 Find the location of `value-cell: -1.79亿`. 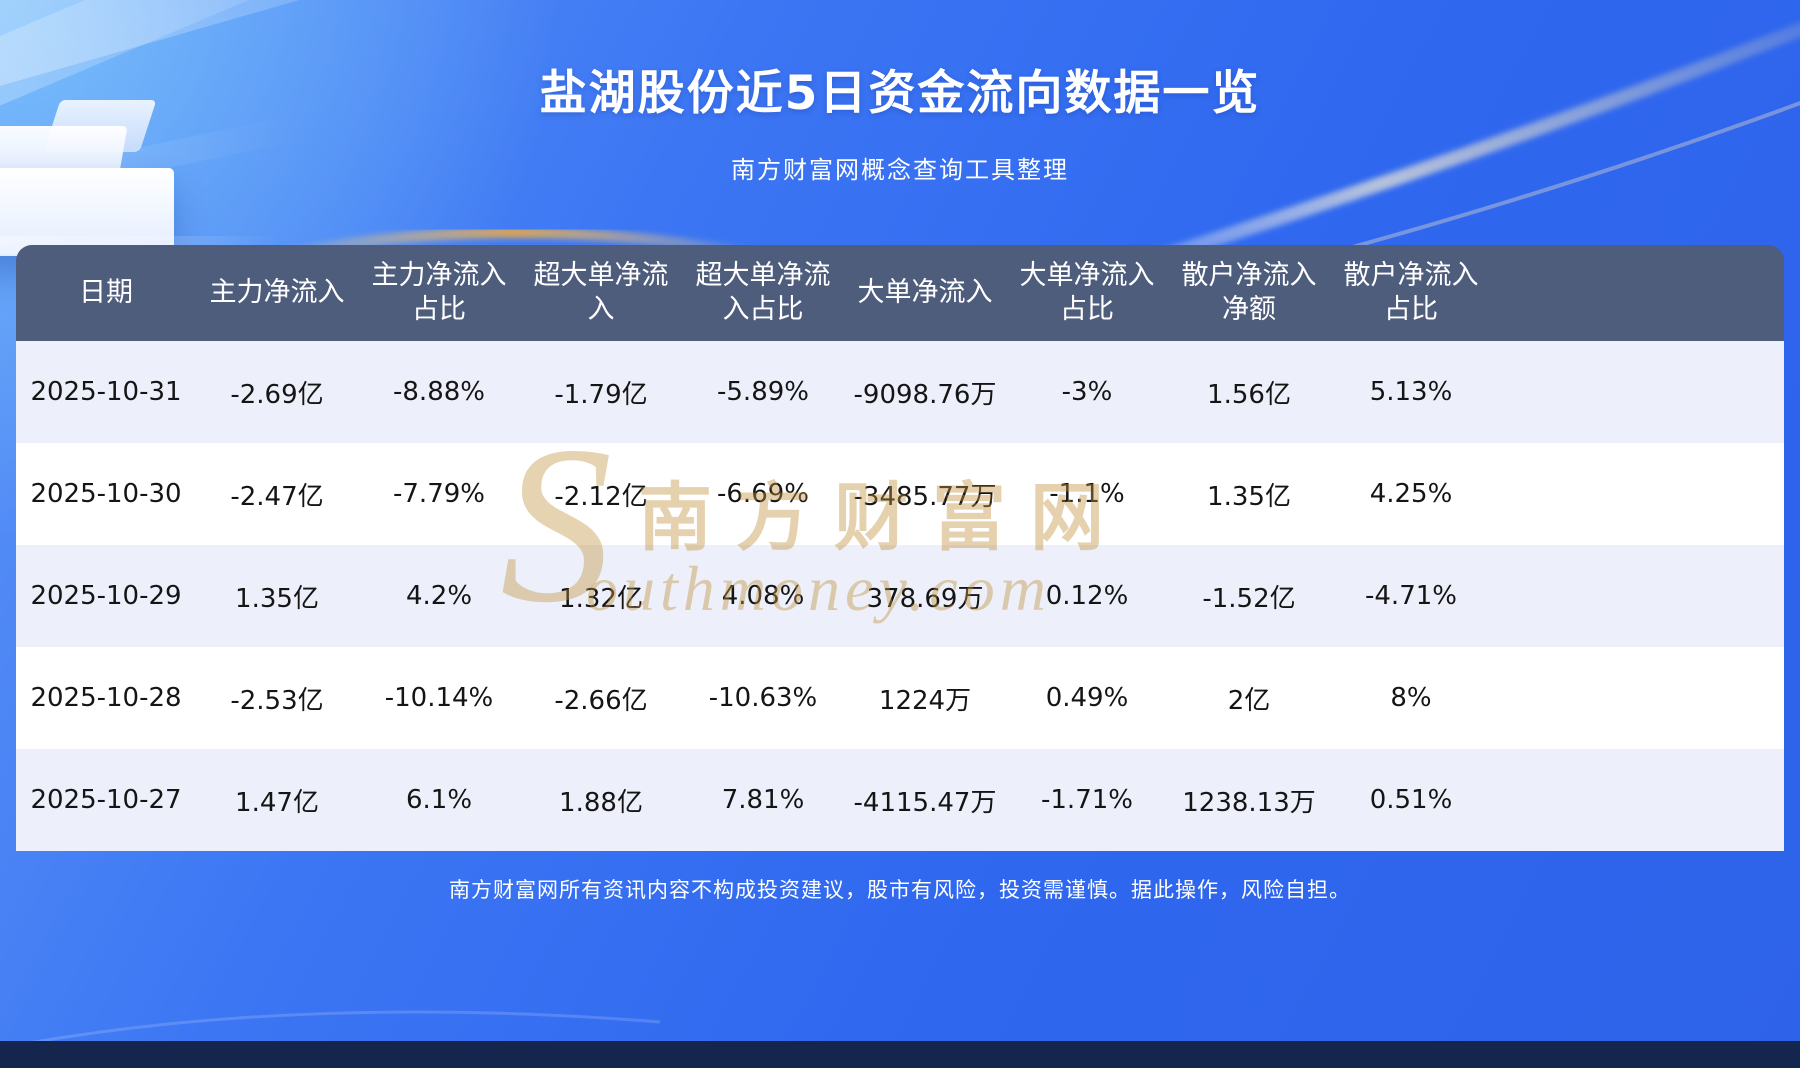

value-cell: -1.79亿 is located at coordinates (601, 394).